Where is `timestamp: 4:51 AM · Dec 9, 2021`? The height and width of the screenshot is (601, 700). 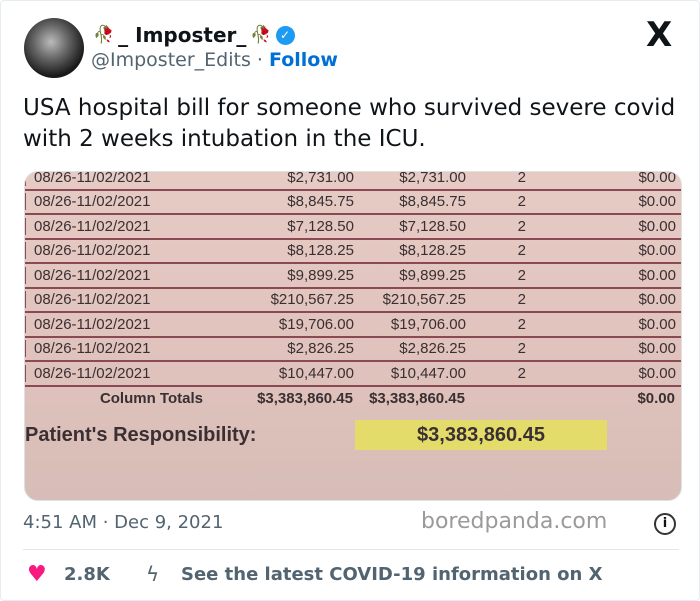 timestamp: 4:51 AM · Dec 9, 2021 is located at coordinates (123, 522).